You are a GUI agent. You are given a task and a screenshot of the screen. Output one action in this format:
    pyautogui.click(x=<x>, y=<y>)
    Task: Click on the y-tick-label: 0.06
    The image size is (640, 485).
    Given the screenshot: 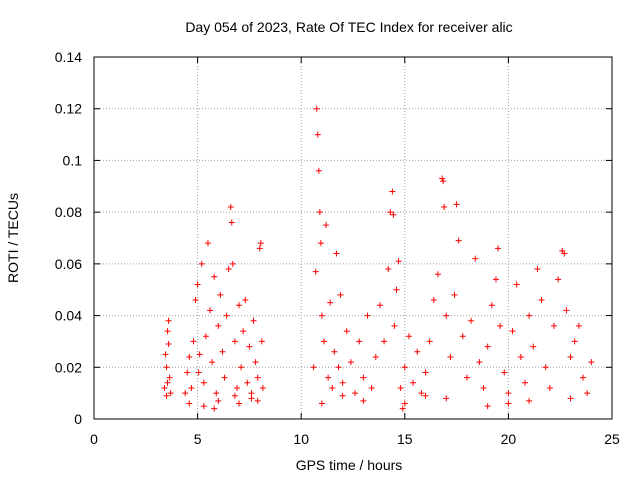 What is the action you would take?
    pyautogui.click(x=68, y=264)
    